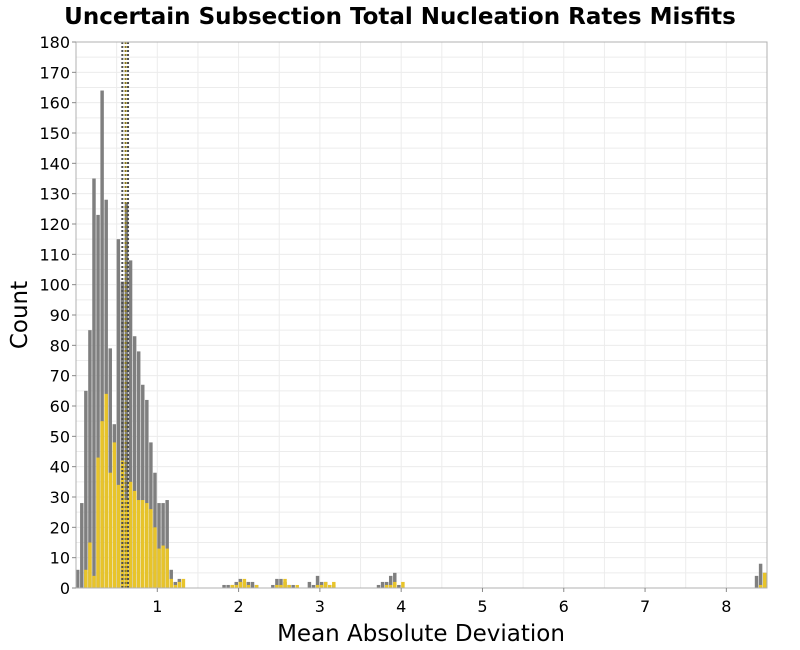  Describe the element at coordinates (60, 436) in the screenshot. I see `y-tick-label: 50` at that location.